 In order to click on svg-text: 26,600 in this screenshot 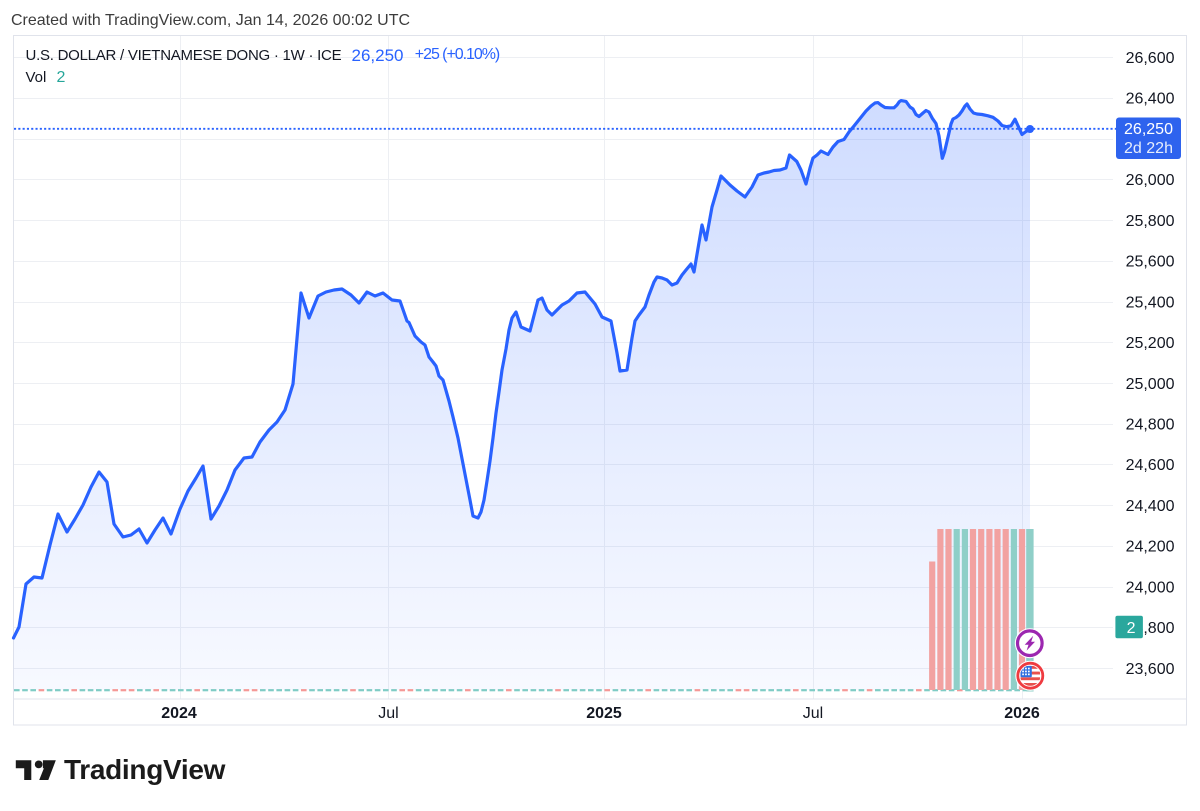, I will do `click(1150, 58)`.